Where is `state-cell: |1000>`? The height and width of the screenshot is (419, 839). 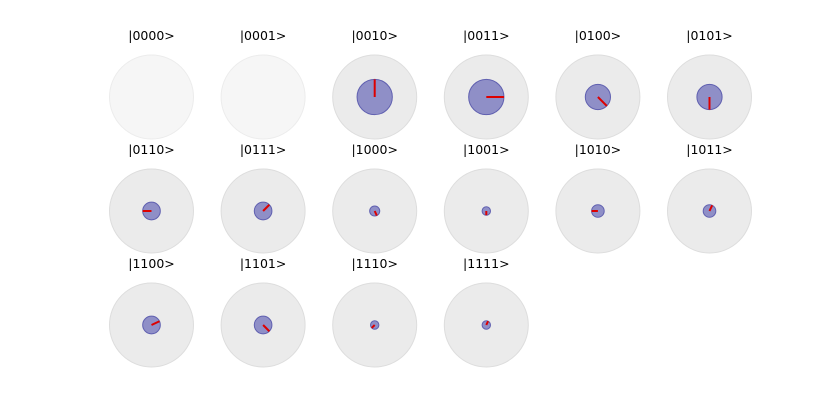 state-cell: |1000> is located at coordinates (375, 198).